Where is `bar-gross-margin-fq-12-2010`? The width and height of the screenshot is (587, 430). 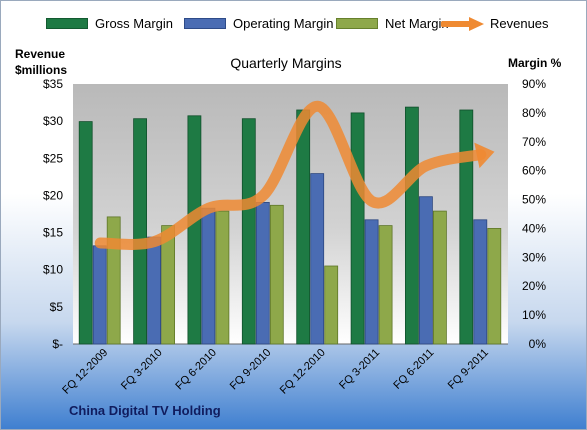 bar-gross-margin-fq-12-2010 is located at coordinates (303, 227).